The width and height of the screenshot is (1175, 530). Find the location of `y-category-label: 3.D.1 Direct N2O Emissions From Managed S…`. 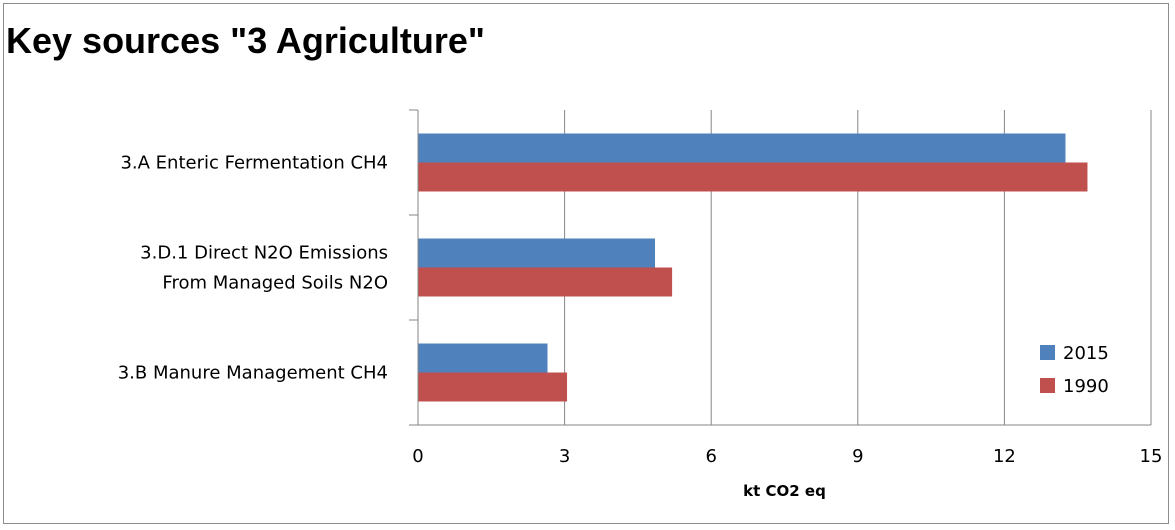

y-category-label: 3.D.1 Direct N2O Emissions From Managed S… is located at coordinates (264, 268).